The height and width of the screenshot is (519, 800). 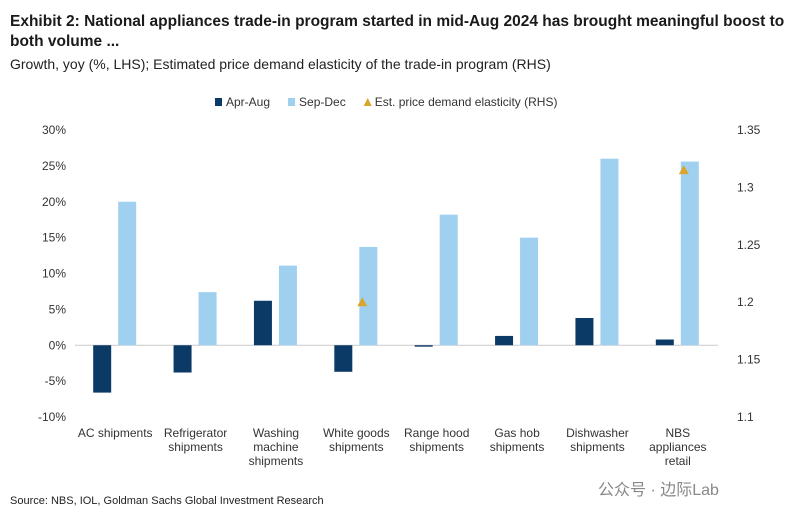 What do you see at coordinates (322, 102) in the screenshot?
I see `legend-label: Sep-Dec` at bounding box center [322, 102].